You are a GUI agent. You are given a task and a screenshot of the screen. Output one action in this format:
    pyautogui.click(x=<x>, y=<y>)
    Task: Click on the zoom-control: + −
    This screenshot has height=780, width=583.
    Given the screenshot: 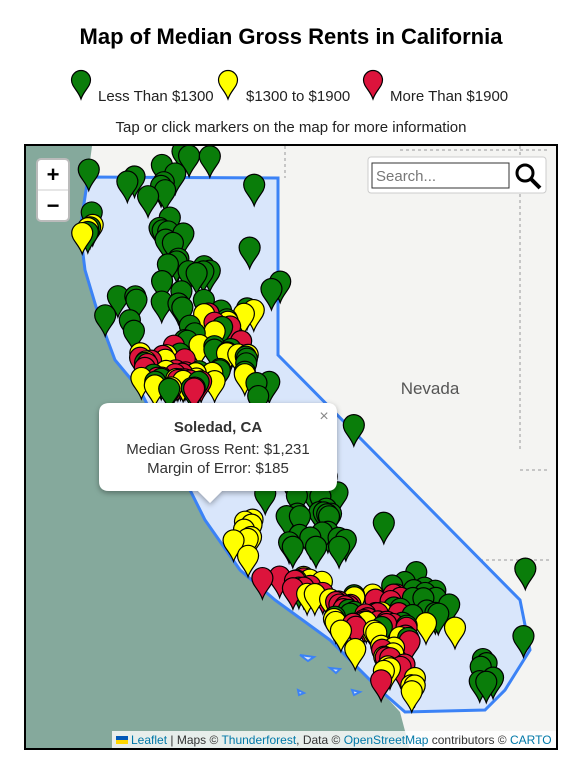 What is the action you would take?
    pyautogui.click(x=53, y=190)
    